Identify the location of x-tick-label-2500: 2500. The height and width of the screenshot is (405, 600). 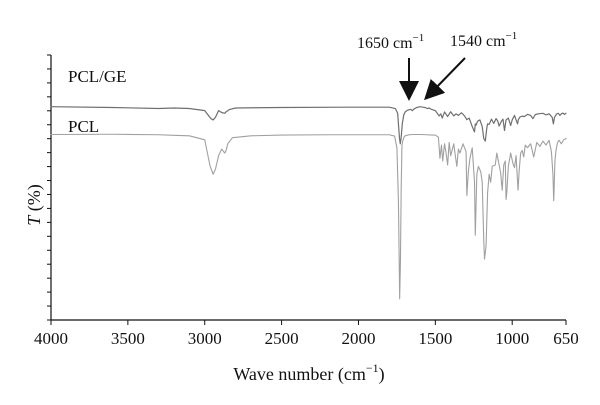
(282, 338).